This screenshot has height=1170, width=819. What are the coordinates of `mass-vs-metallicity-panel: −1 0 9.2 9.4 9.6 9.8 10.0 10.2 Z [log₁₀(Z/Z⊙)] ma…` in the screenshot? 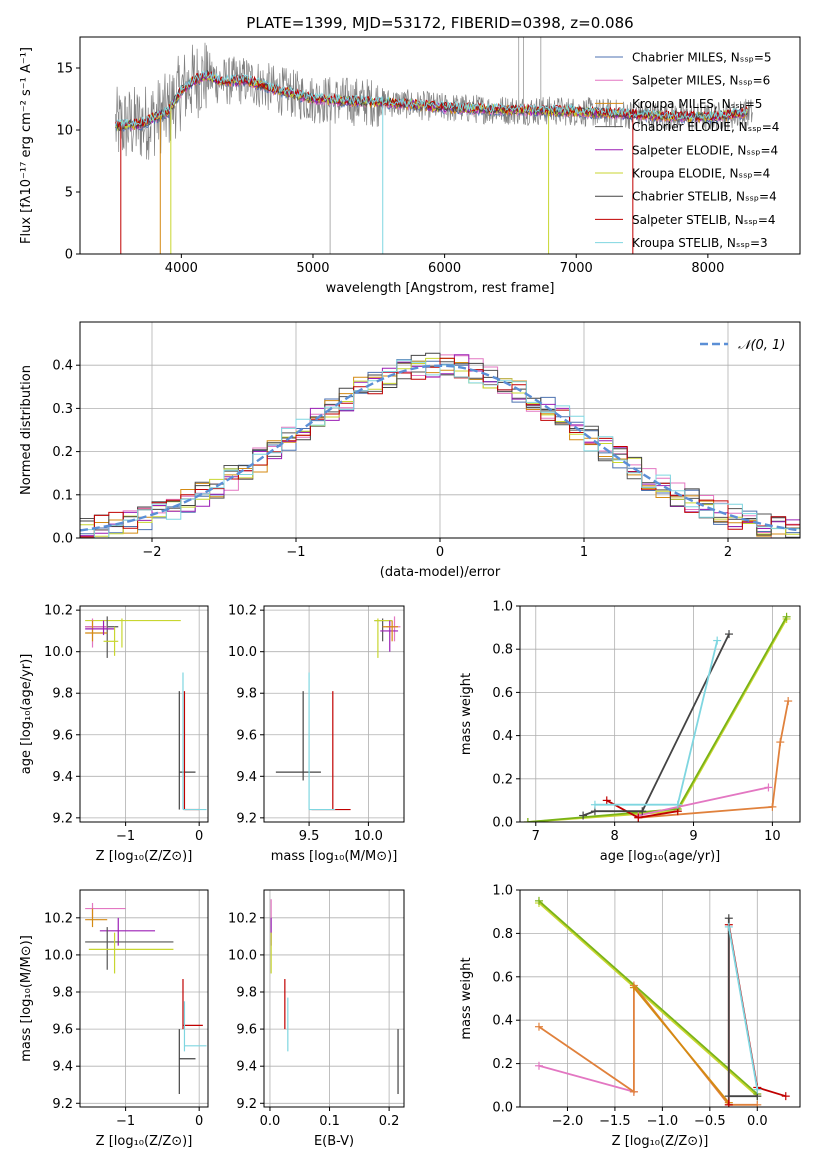 It's located at (114, 1019).